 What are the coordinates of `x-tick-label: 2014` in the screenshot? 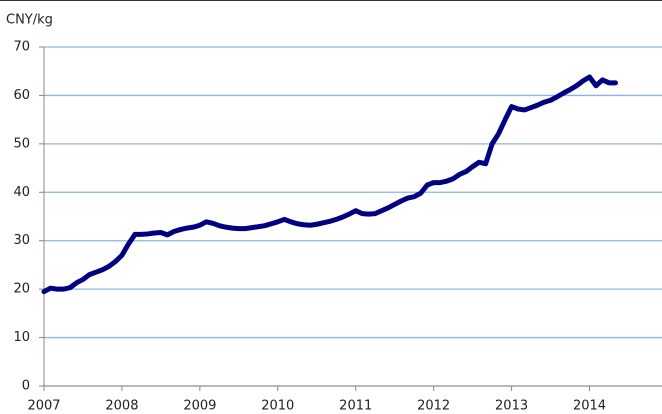 It's located at (589, 406).